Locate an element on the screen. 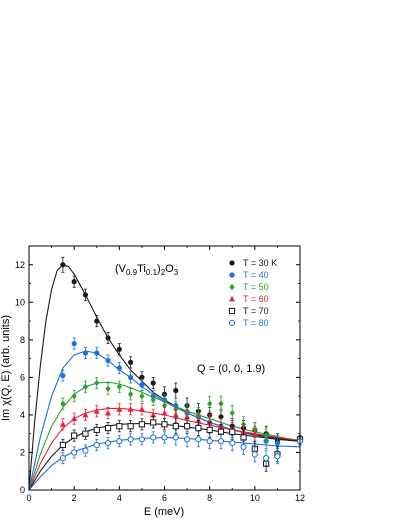  x-tick-label: 4 is located at coordinates (119, 498).